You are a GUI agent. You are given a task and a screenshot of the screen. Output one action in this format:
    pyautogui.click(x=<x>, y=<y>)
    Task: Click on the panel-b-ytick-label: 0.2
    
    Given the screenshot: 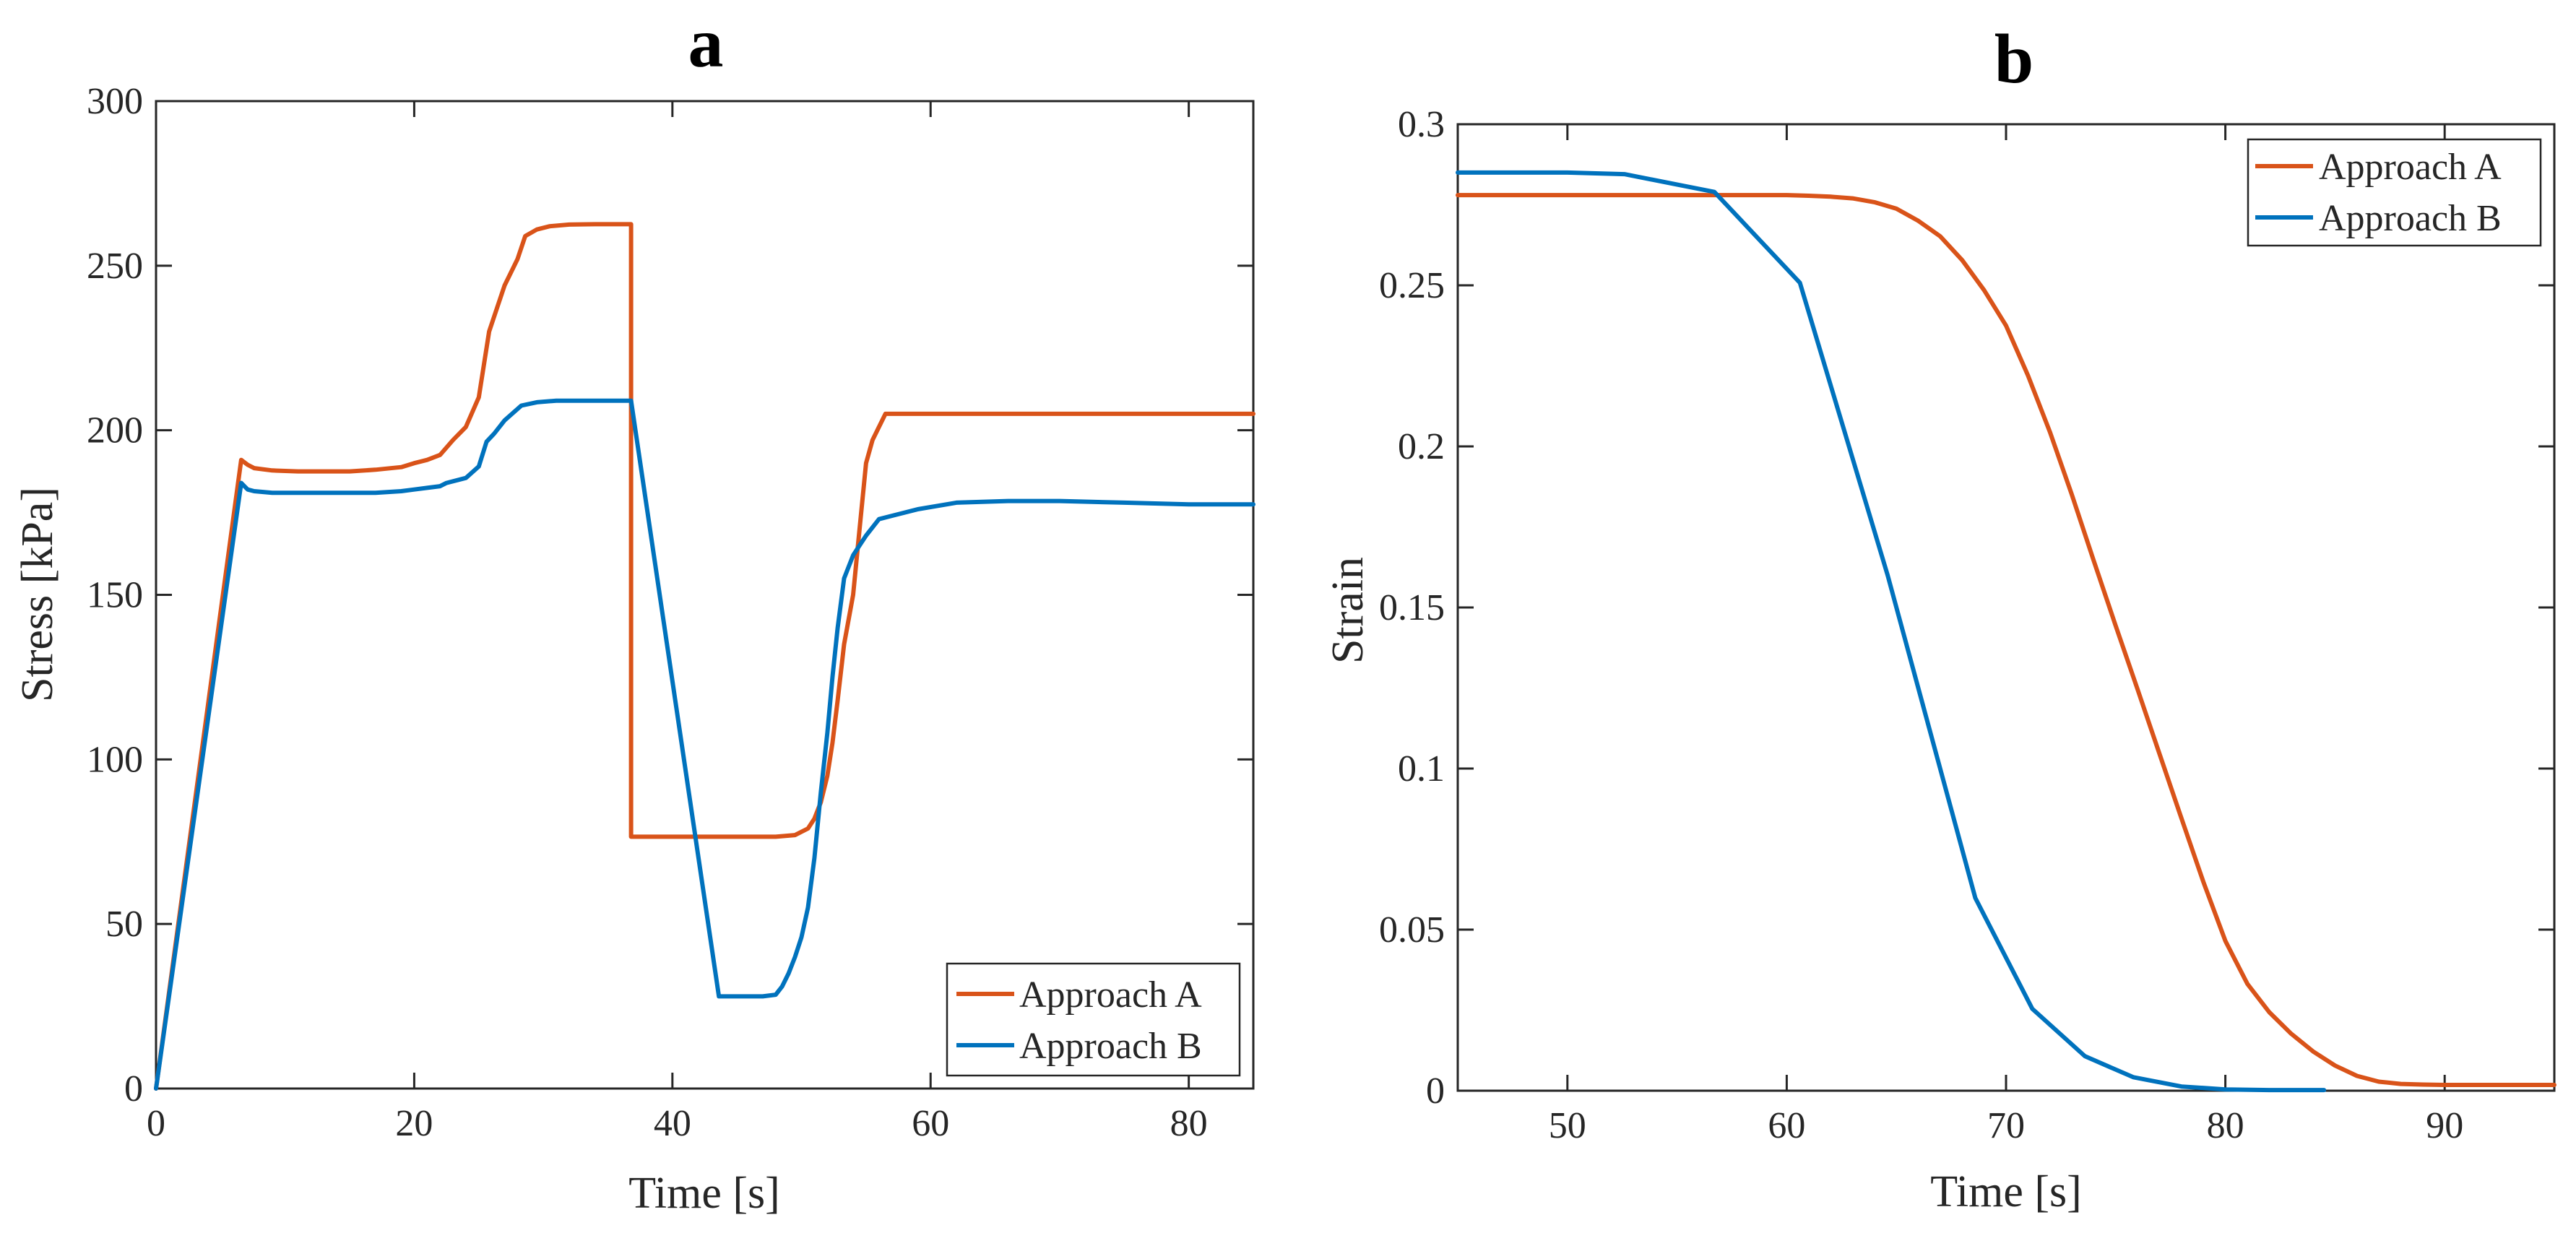 What is the action you would take?
    pyautogui.click(x=1421, y=446)
    